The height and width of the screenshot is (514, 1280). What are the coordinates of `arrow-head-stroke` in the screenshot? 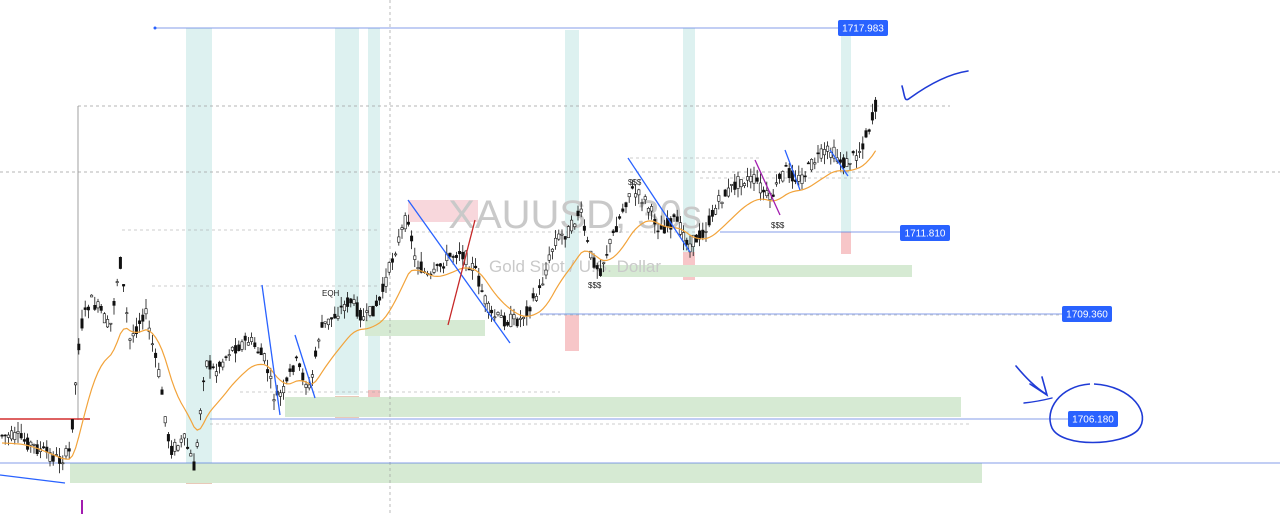 It's located at (1039, 386).